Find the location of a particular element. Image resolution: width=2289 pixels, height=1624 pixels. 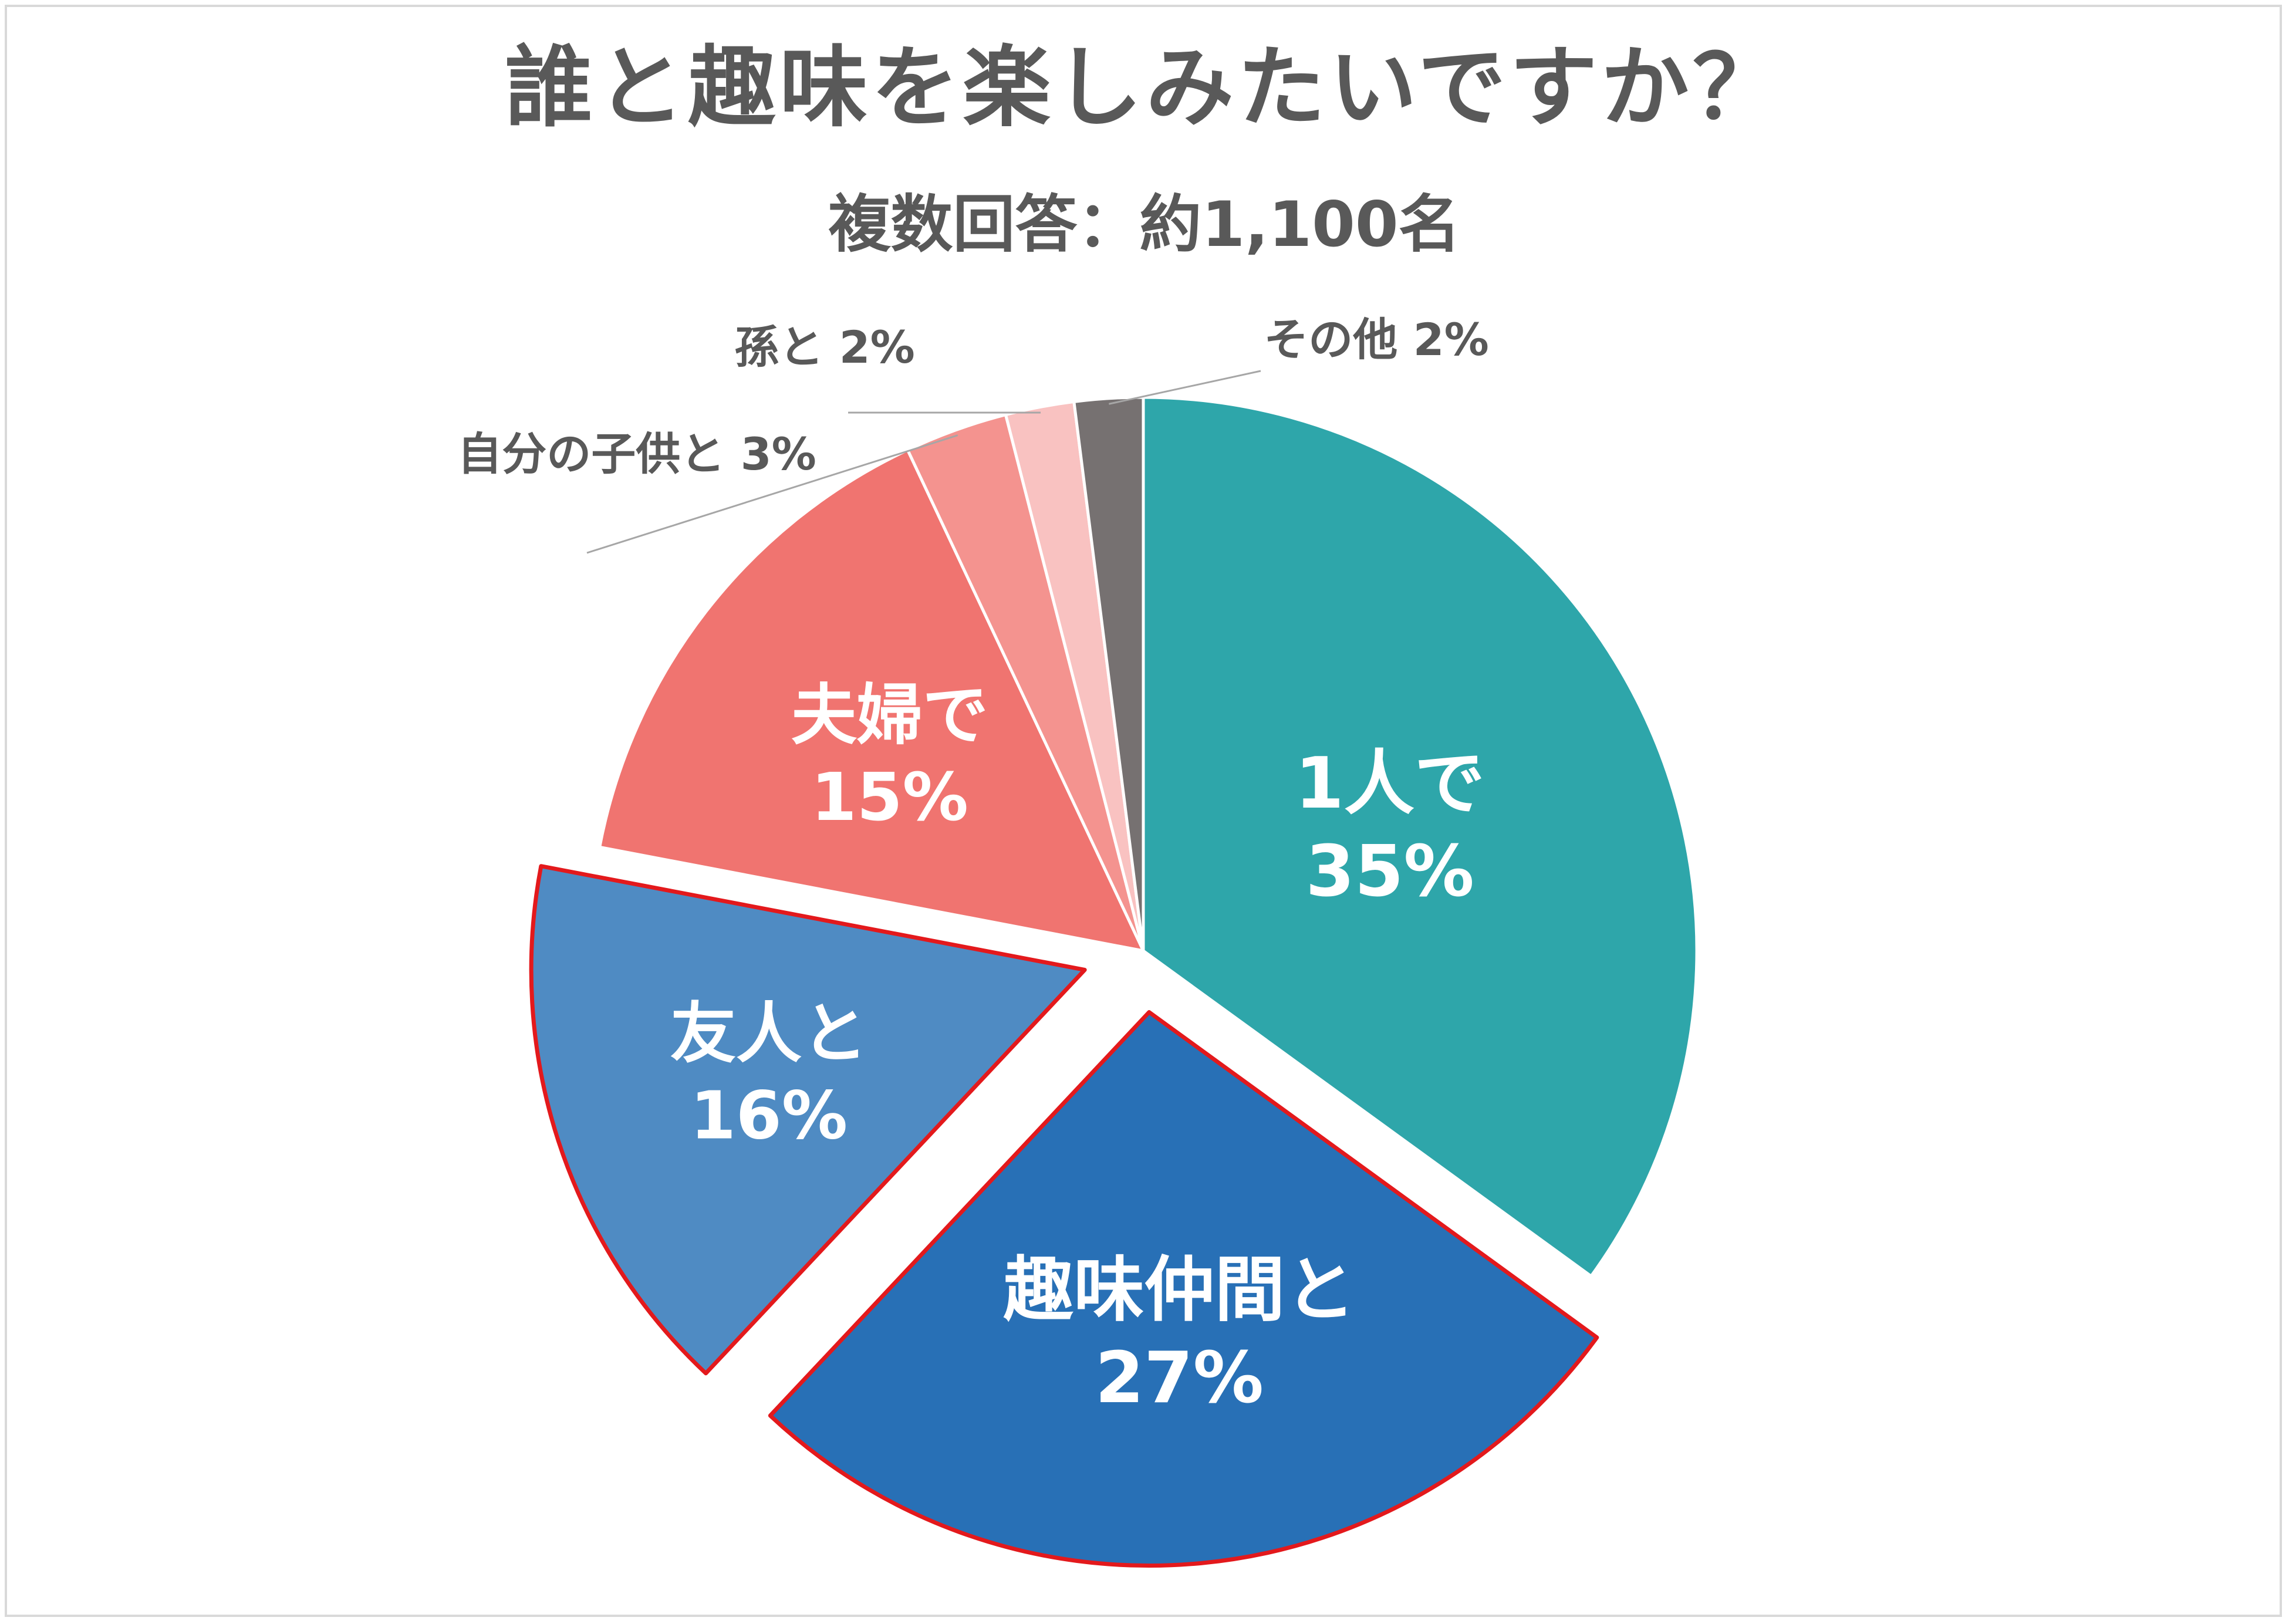

label-fufu-name: 夫婦で is located at coordinates (889, 715).